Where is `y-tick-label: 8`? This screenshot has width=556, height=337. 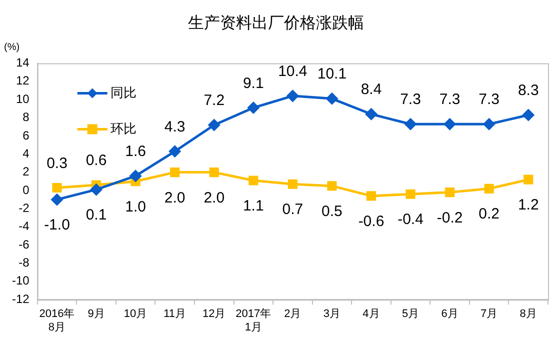 y-tick-label: 8 is located at coordinates (26, 117).